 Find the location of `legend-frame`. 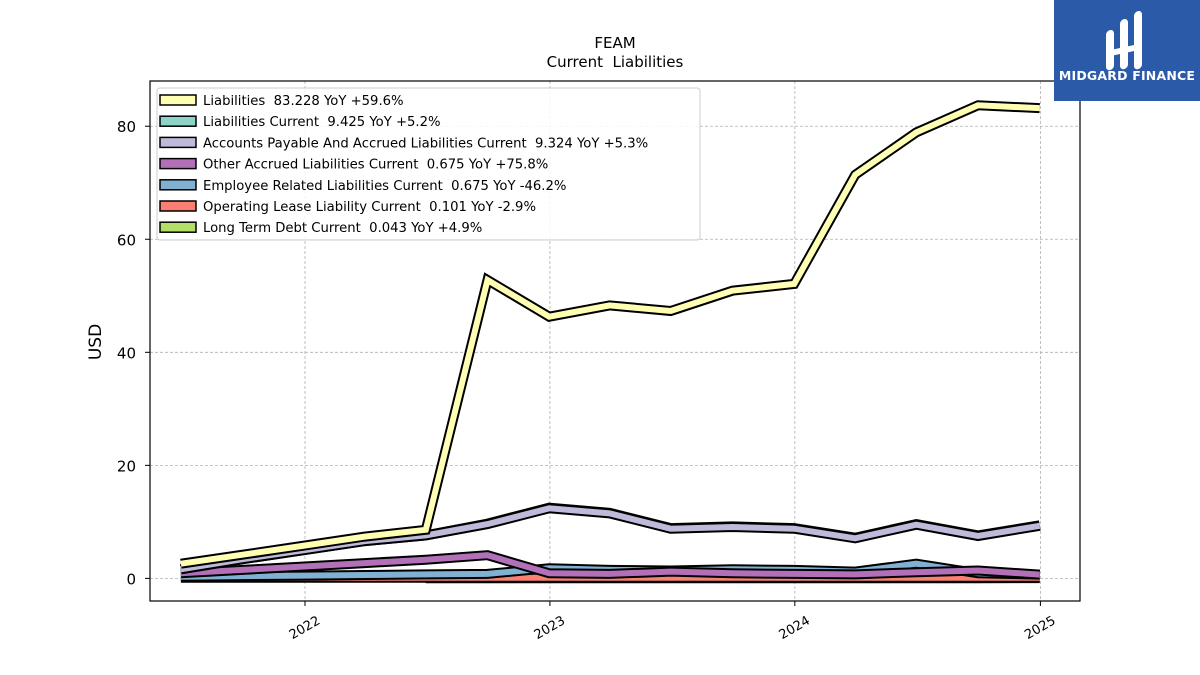

legend-frame is located at coordinates (428, 164).